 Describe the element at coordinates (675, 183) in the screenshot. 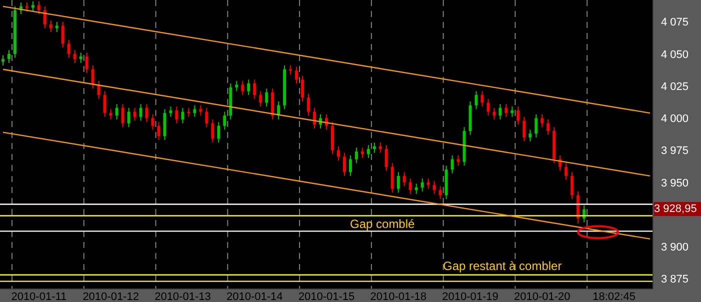

I see `y-tick-label: 3 950` at that location.